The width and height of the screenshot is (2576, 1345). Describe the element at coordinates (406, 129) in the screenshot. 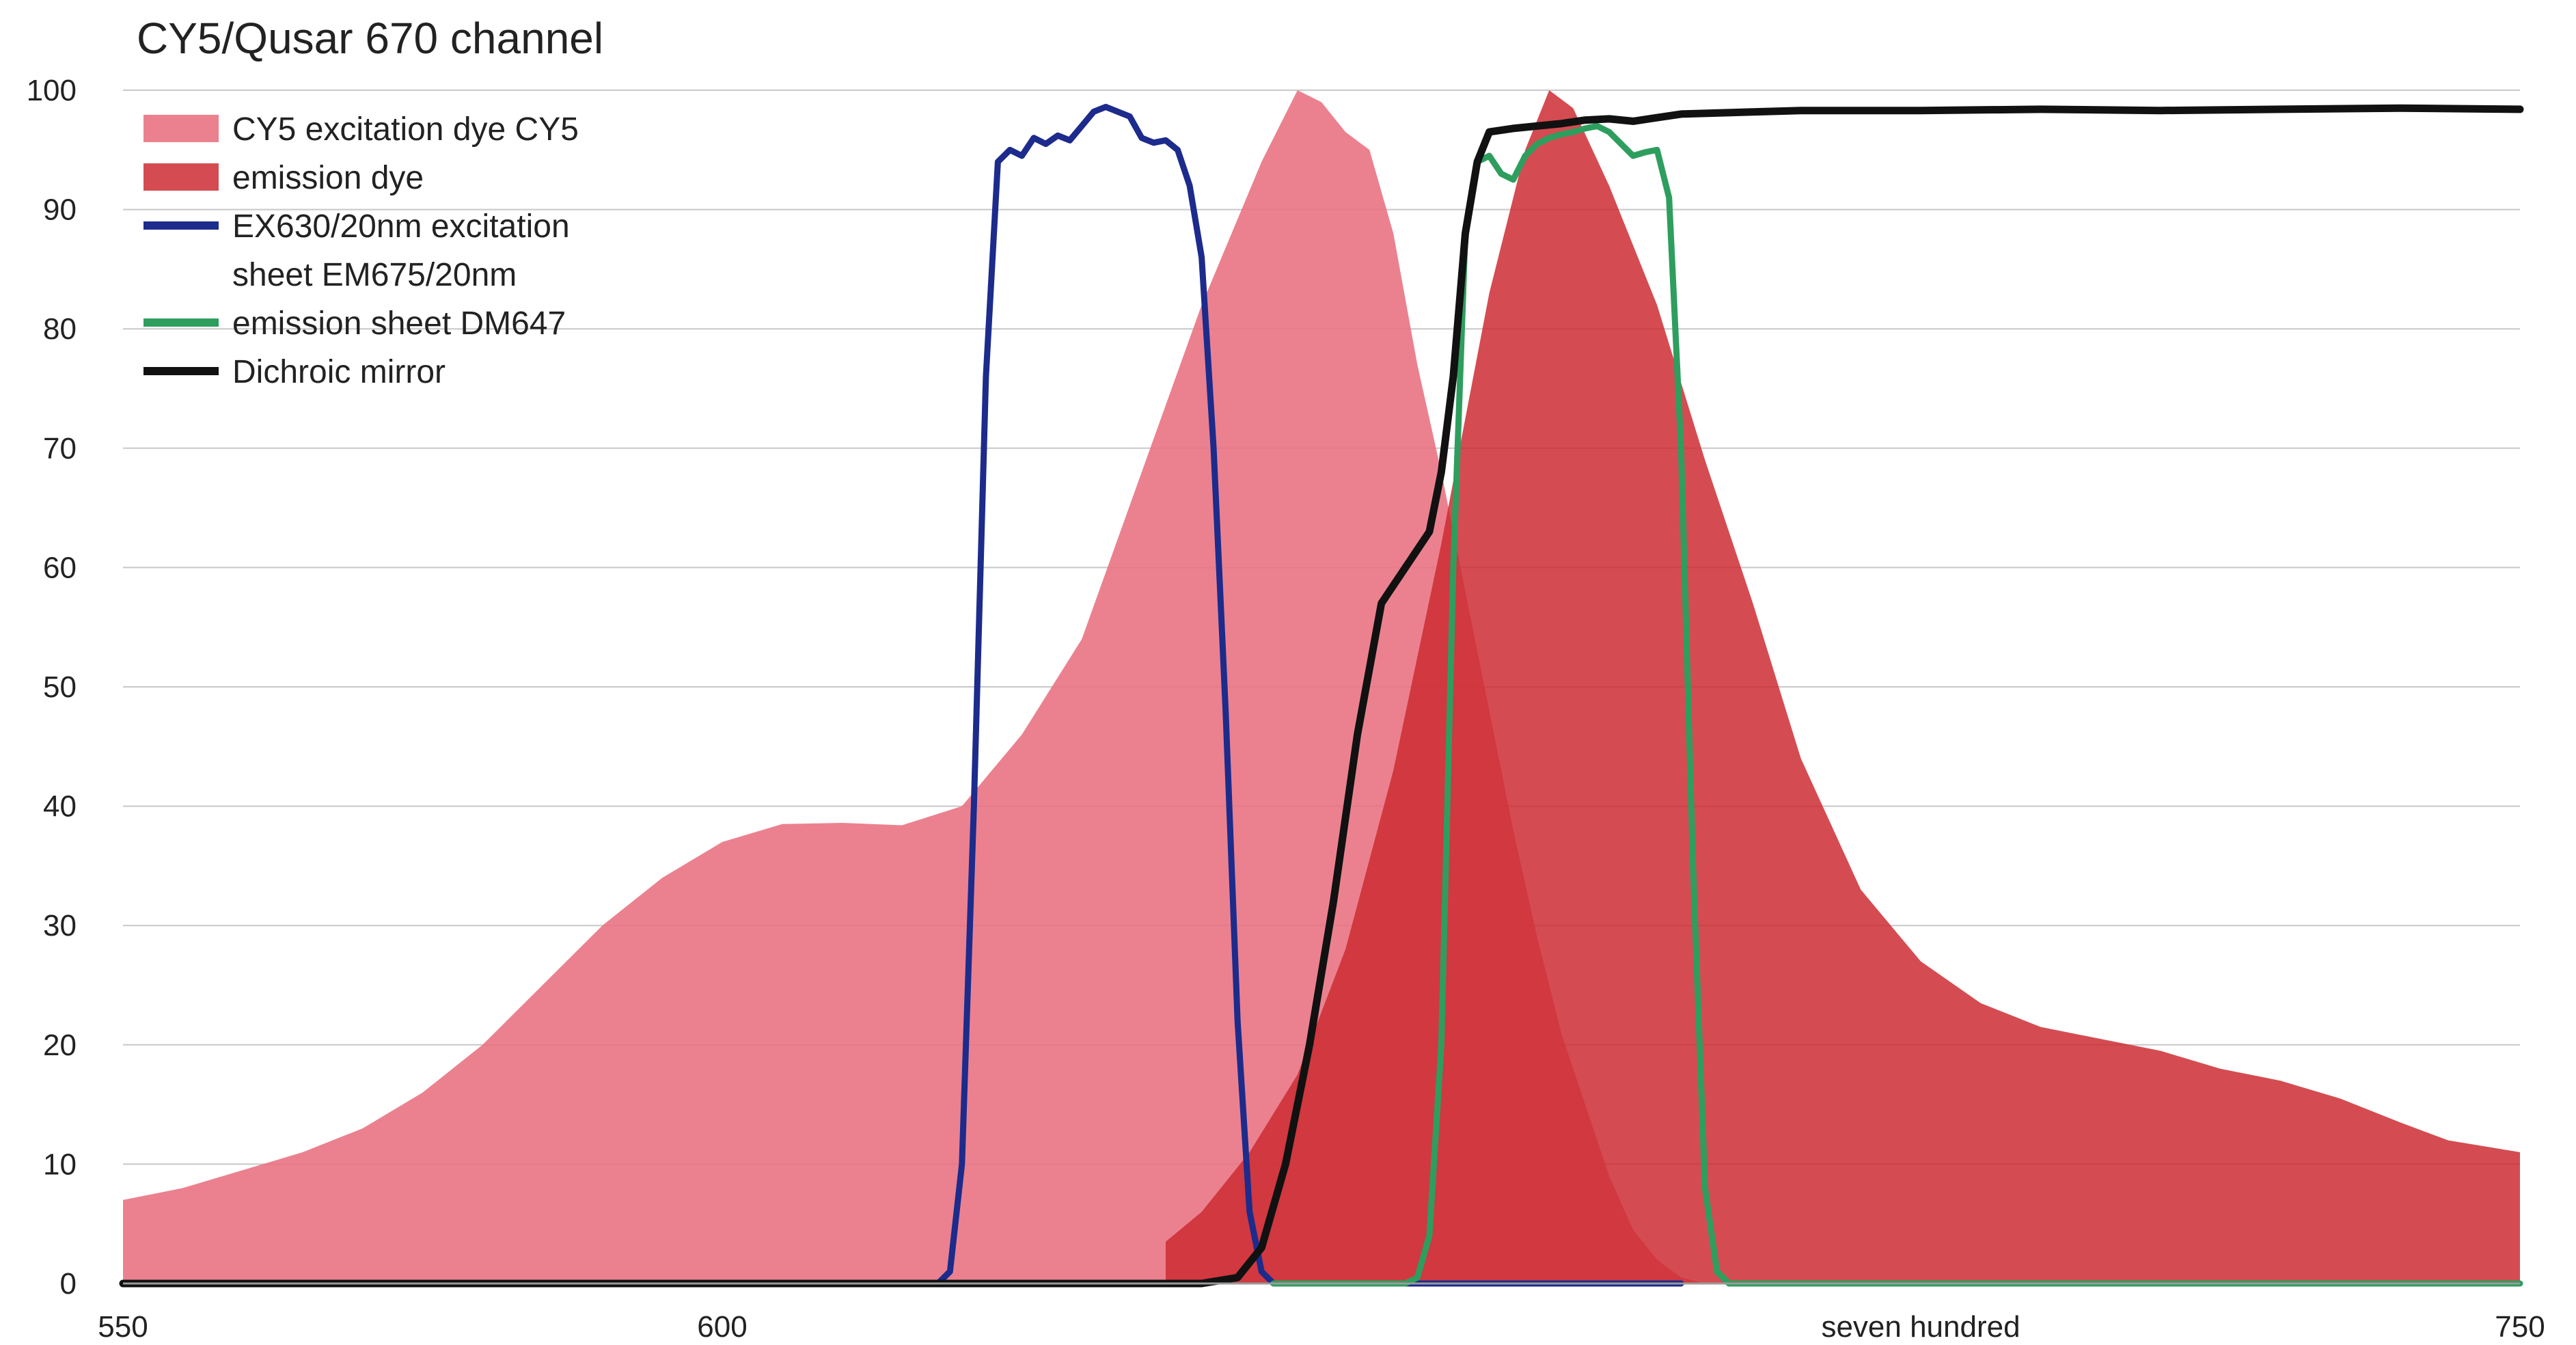

I see `legend-label: CY5 excitation dye CY5` at that location.